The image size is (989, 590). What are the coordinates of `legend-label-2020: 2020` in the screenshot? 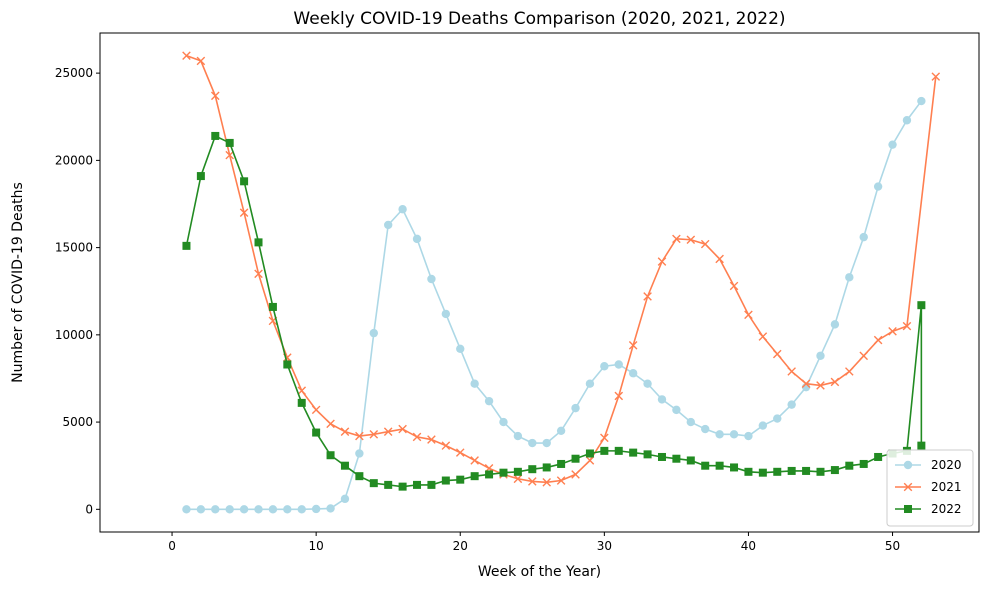 It's located at (946, 465).